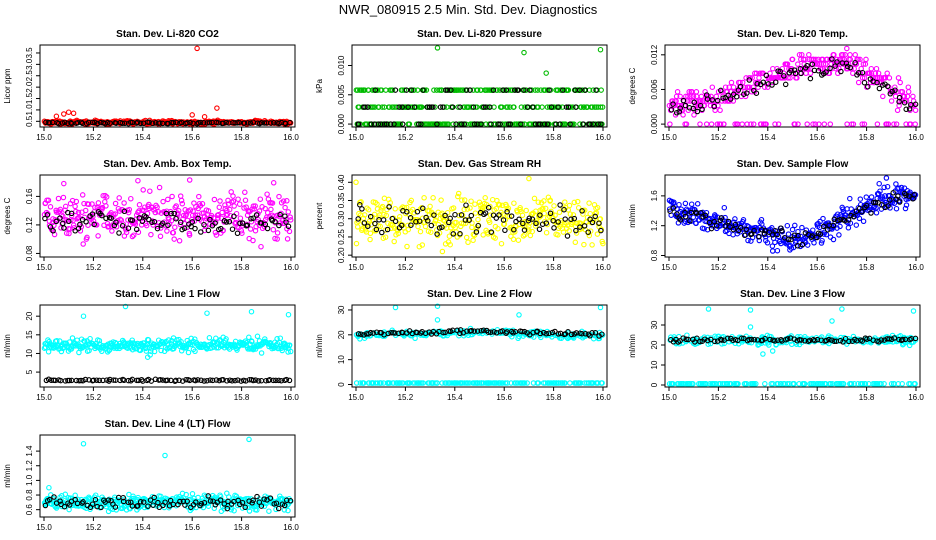  What do you see at coordinates (29, 495) in the screenshot?
I see `y-tick-label: 0.8` at bounding box center [29, 495].